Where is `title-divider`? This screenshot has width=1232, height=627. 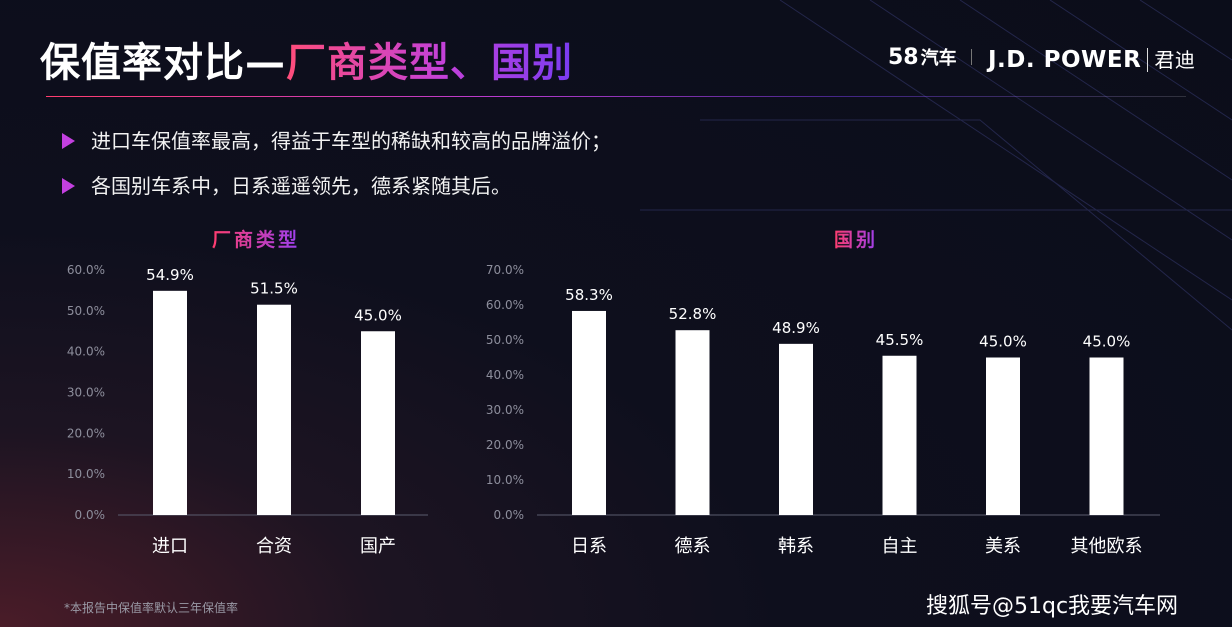
title-divider is located at coordinates (616, 96).